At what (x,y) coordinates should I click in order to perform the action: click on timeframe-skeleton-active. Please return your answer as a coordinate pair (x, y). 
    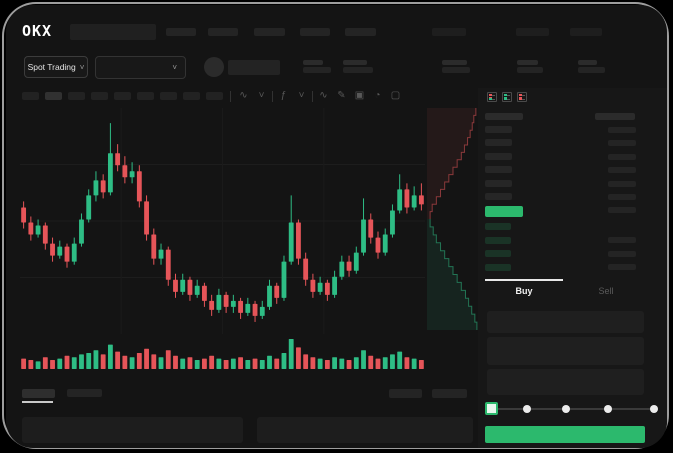
    Looking at the image, I should click on (53, 96).